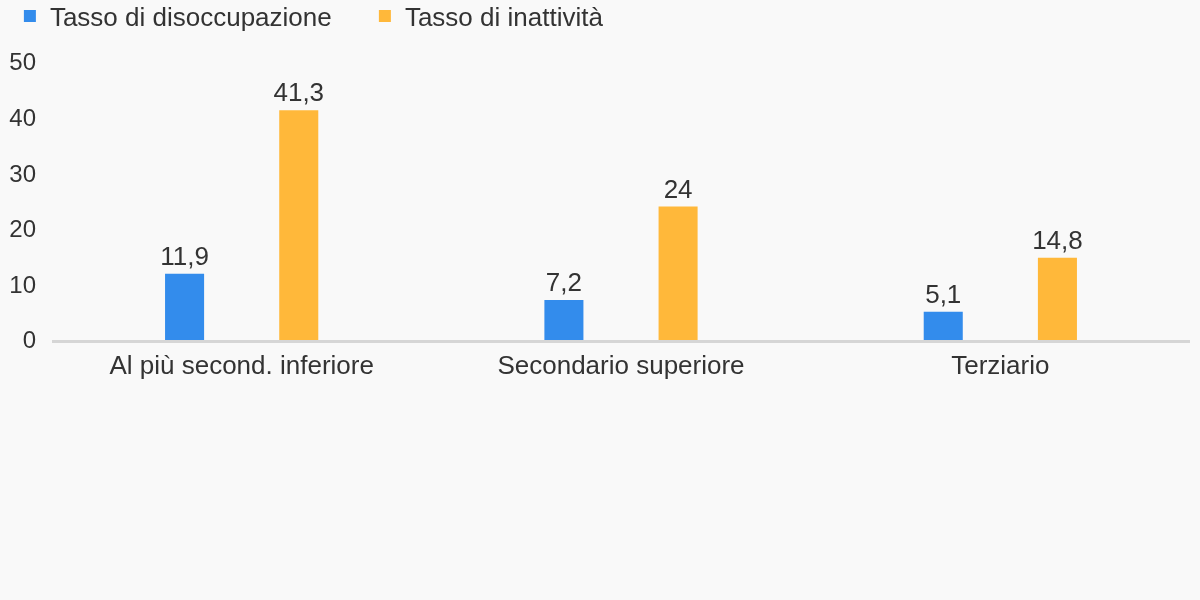 The width and height of the screenshot is (1200, 600). What do you see at coordinates (29, 340) in the screenshot?
I see `y-tick-label: 0` at bounding box center [29, 340].